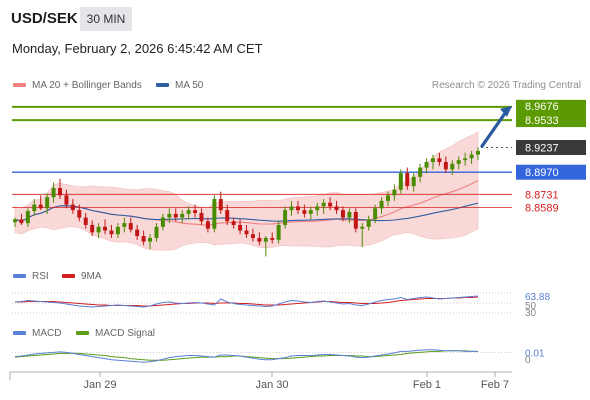 The image size is (590, 400). I want to click on 9ma-swatch, so click(68, 276).